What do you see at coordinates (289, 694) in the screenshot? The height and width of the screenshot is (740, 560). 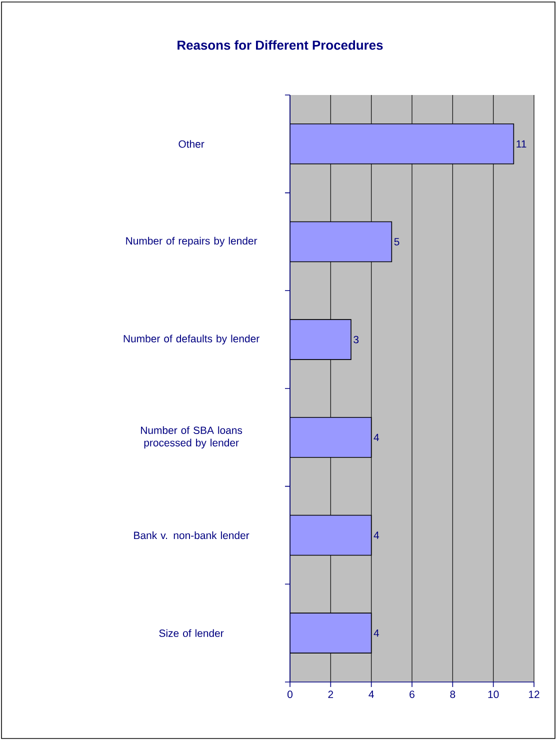 I see `x-tick-label: 0` at bounding box center [289, 694].